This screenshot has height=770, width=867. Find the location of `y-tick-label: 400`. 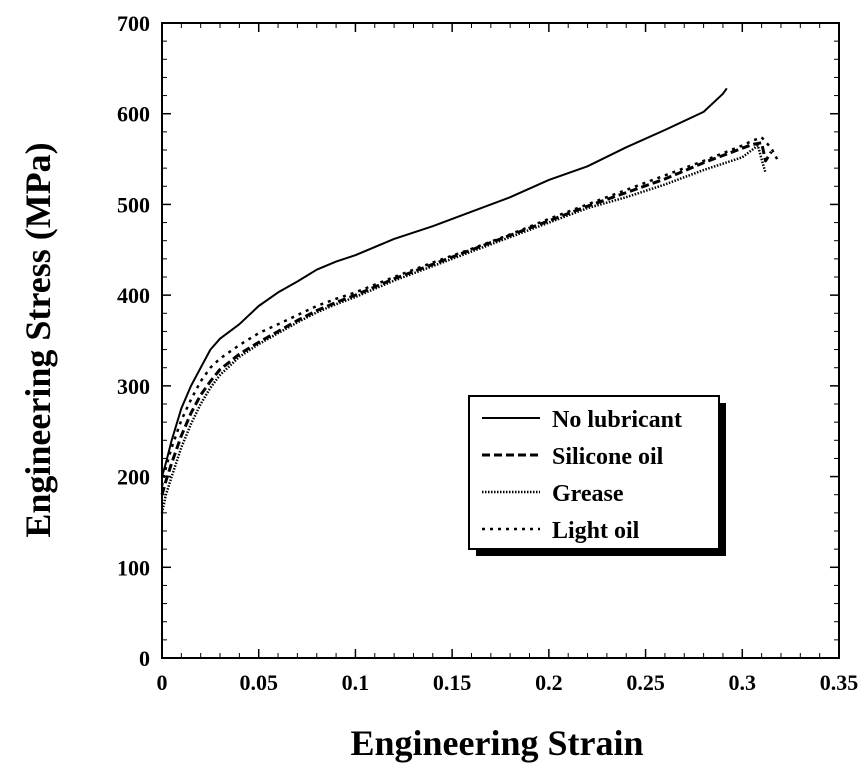

y-tick-label: 400 is located at coordinates (133, 295).